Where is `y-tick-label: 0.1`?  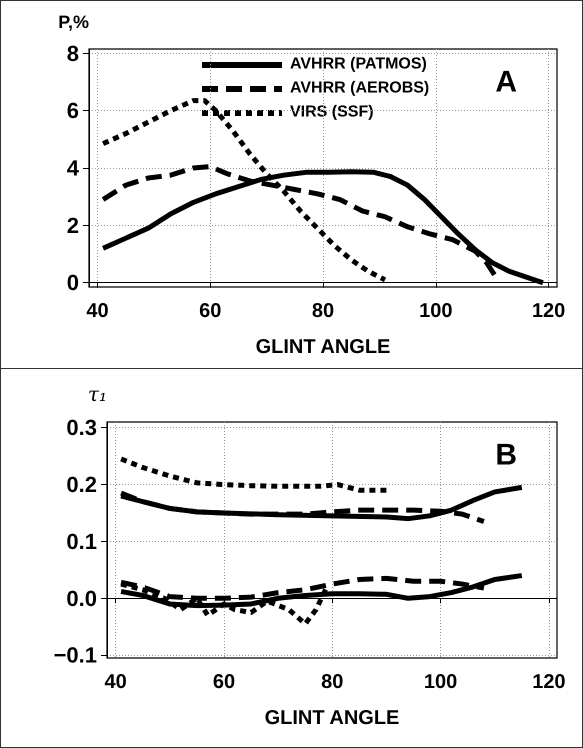
y-tick-label: 0.1 is located at coordinates (81, 541).